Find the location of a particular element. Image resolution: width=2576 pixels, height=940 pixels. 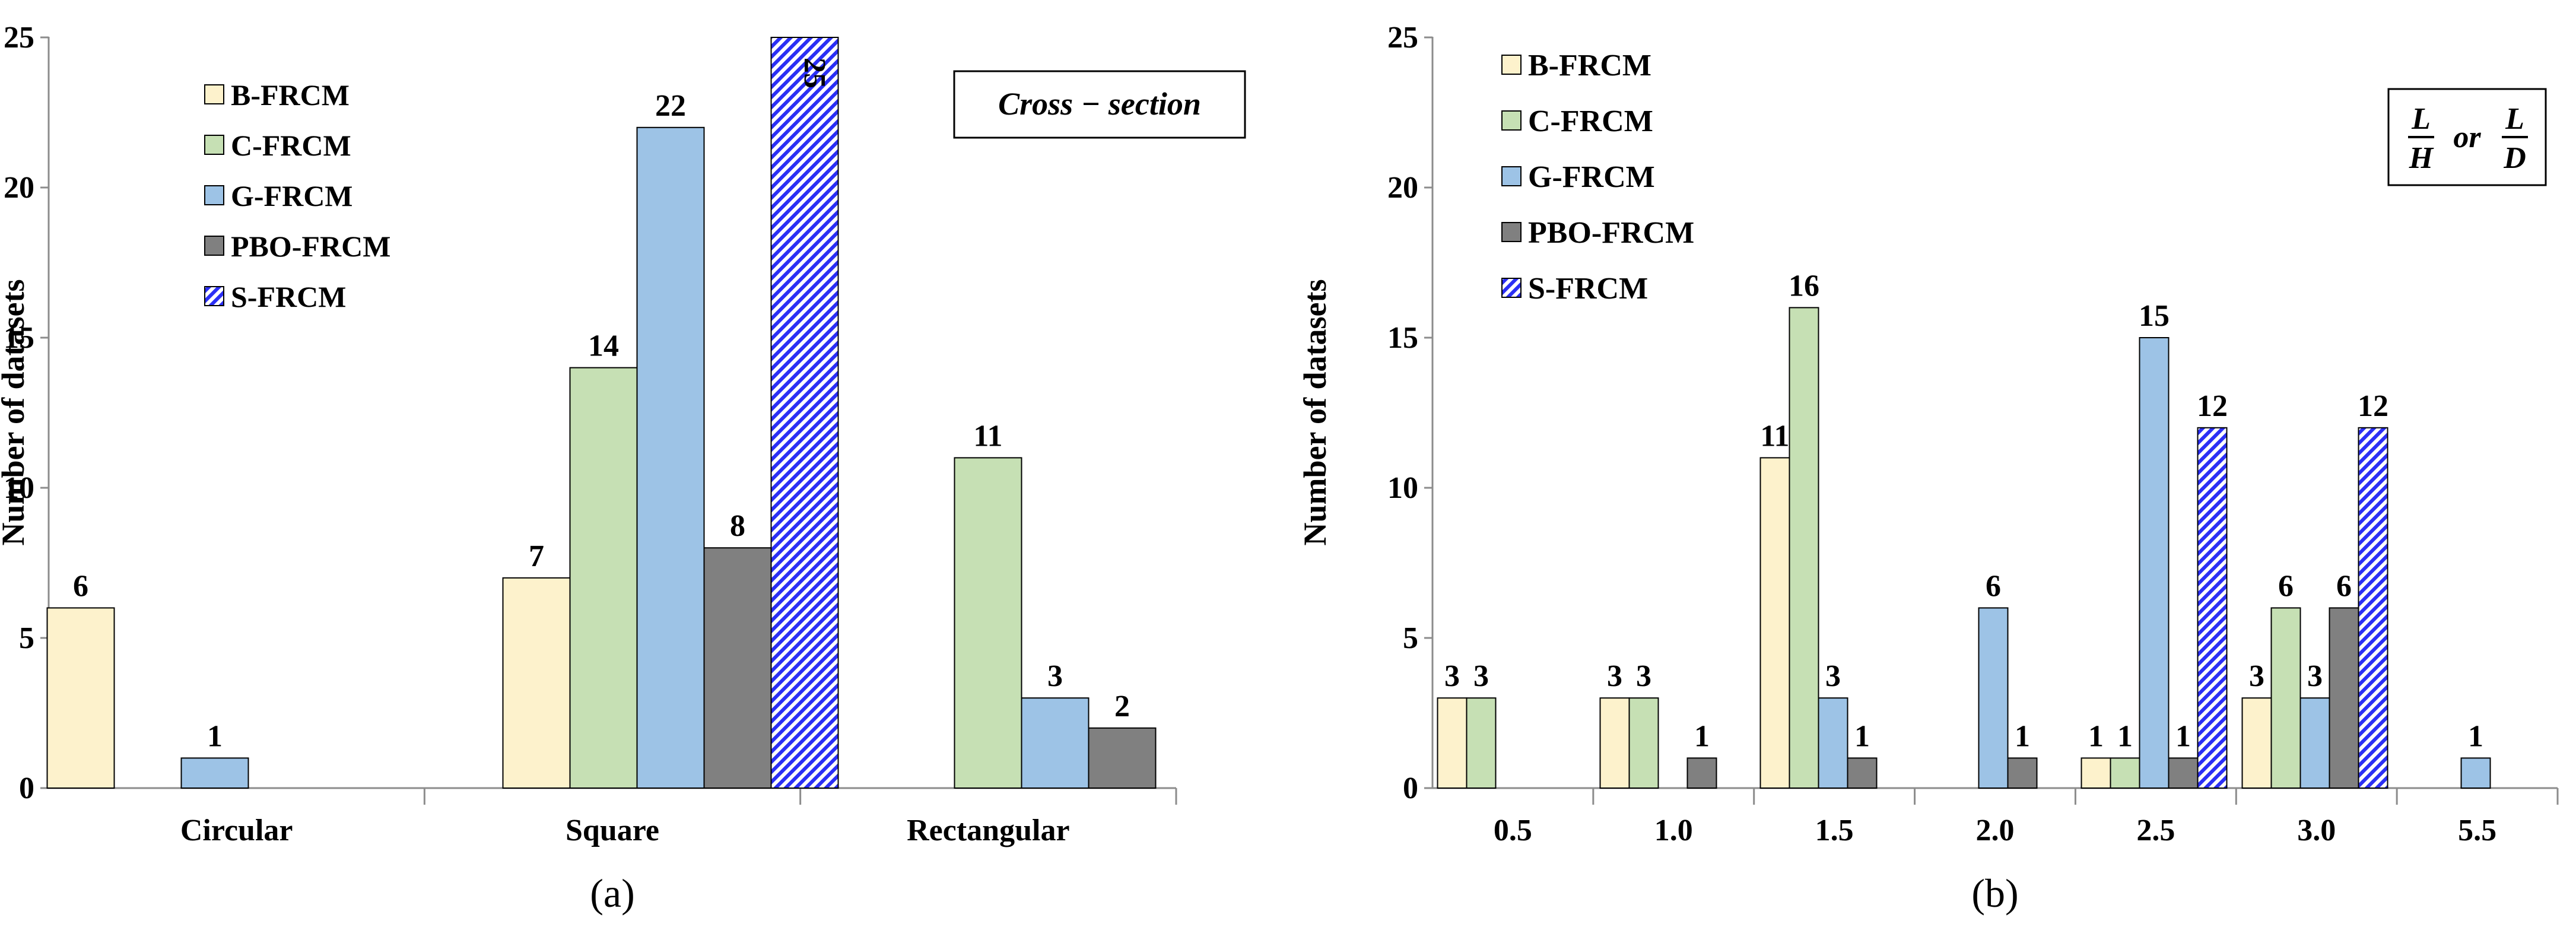

ratio-denominator: D is located at coordinates (2514, 158).